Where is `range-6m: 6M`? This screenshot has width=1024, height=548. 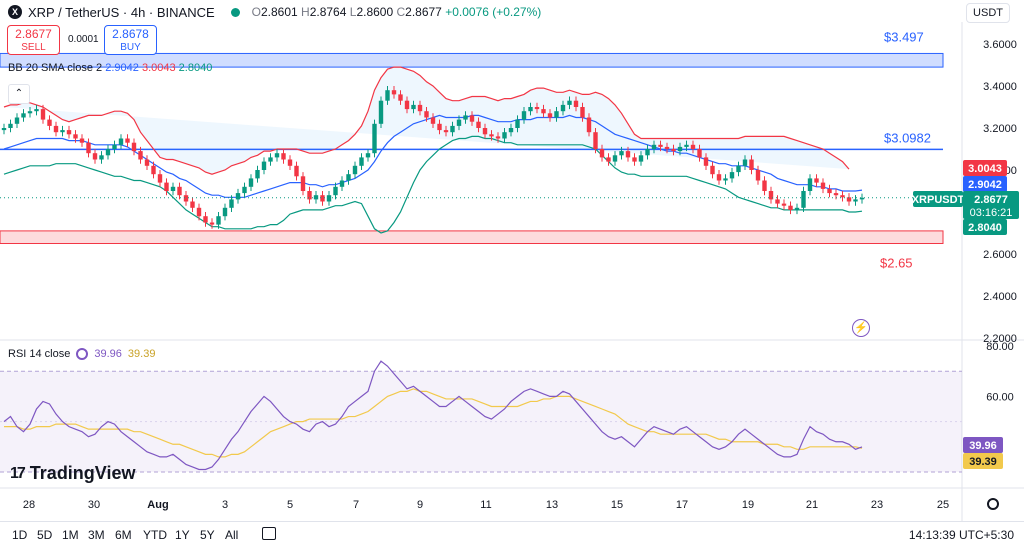
range-6m: 6M is located at coordinates (123, 535).